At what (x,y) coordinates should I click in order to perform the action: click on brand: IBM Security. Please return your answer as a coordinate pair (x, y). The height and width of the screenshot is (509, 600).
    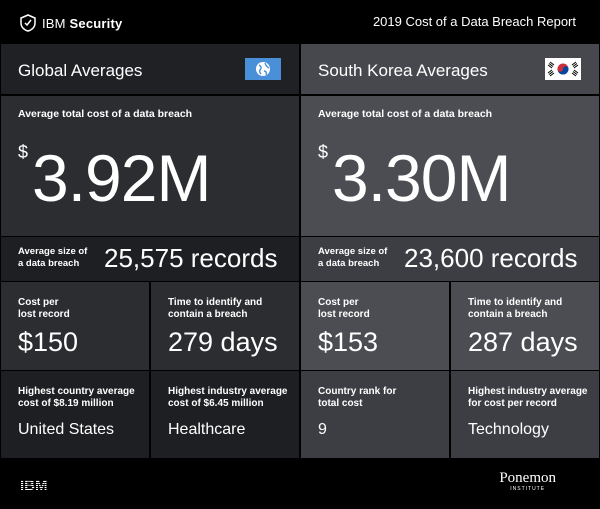
    Looking at the image, I should click on (71, 23).